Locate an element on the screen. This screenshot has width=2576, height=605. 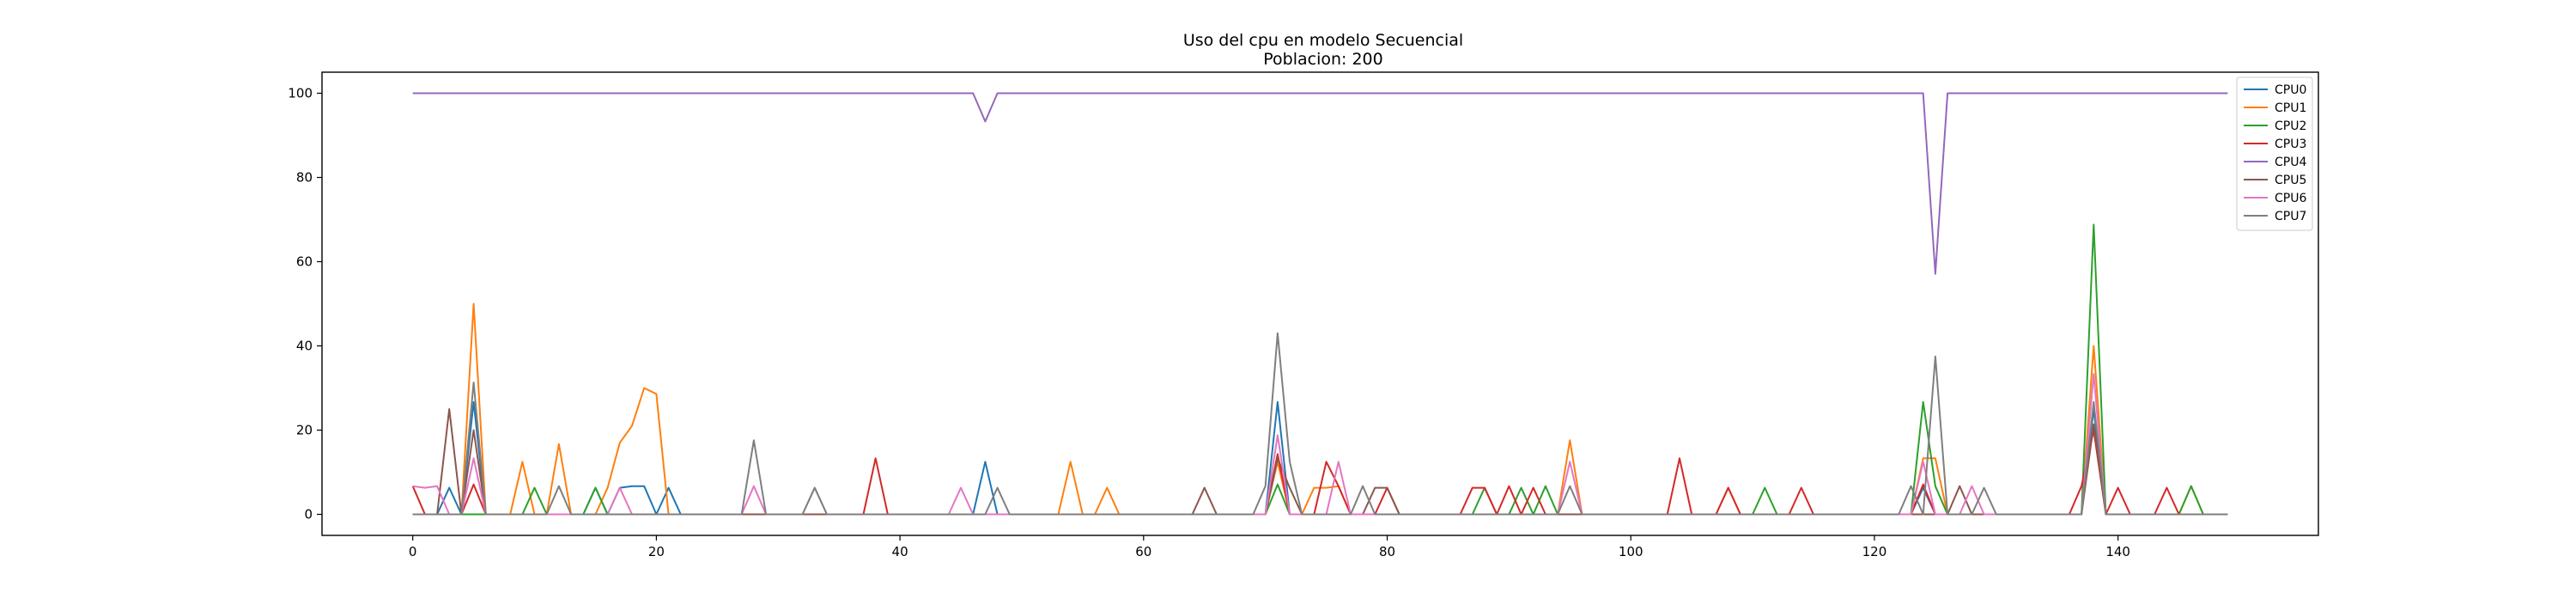
y-tick-label: 60 is located at coordinates (304, 262).